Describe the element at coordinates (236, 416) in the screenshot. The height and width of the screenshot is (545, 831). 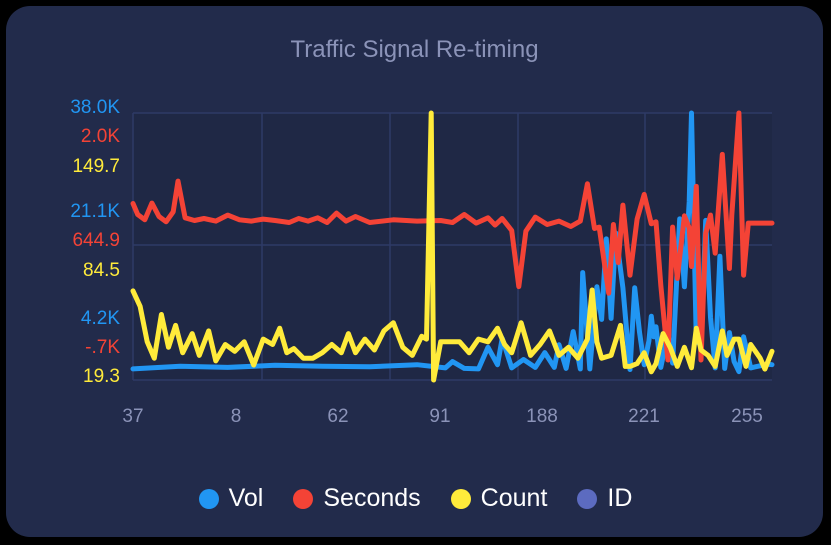
I see `x-tick-label-1: 8` at that location.